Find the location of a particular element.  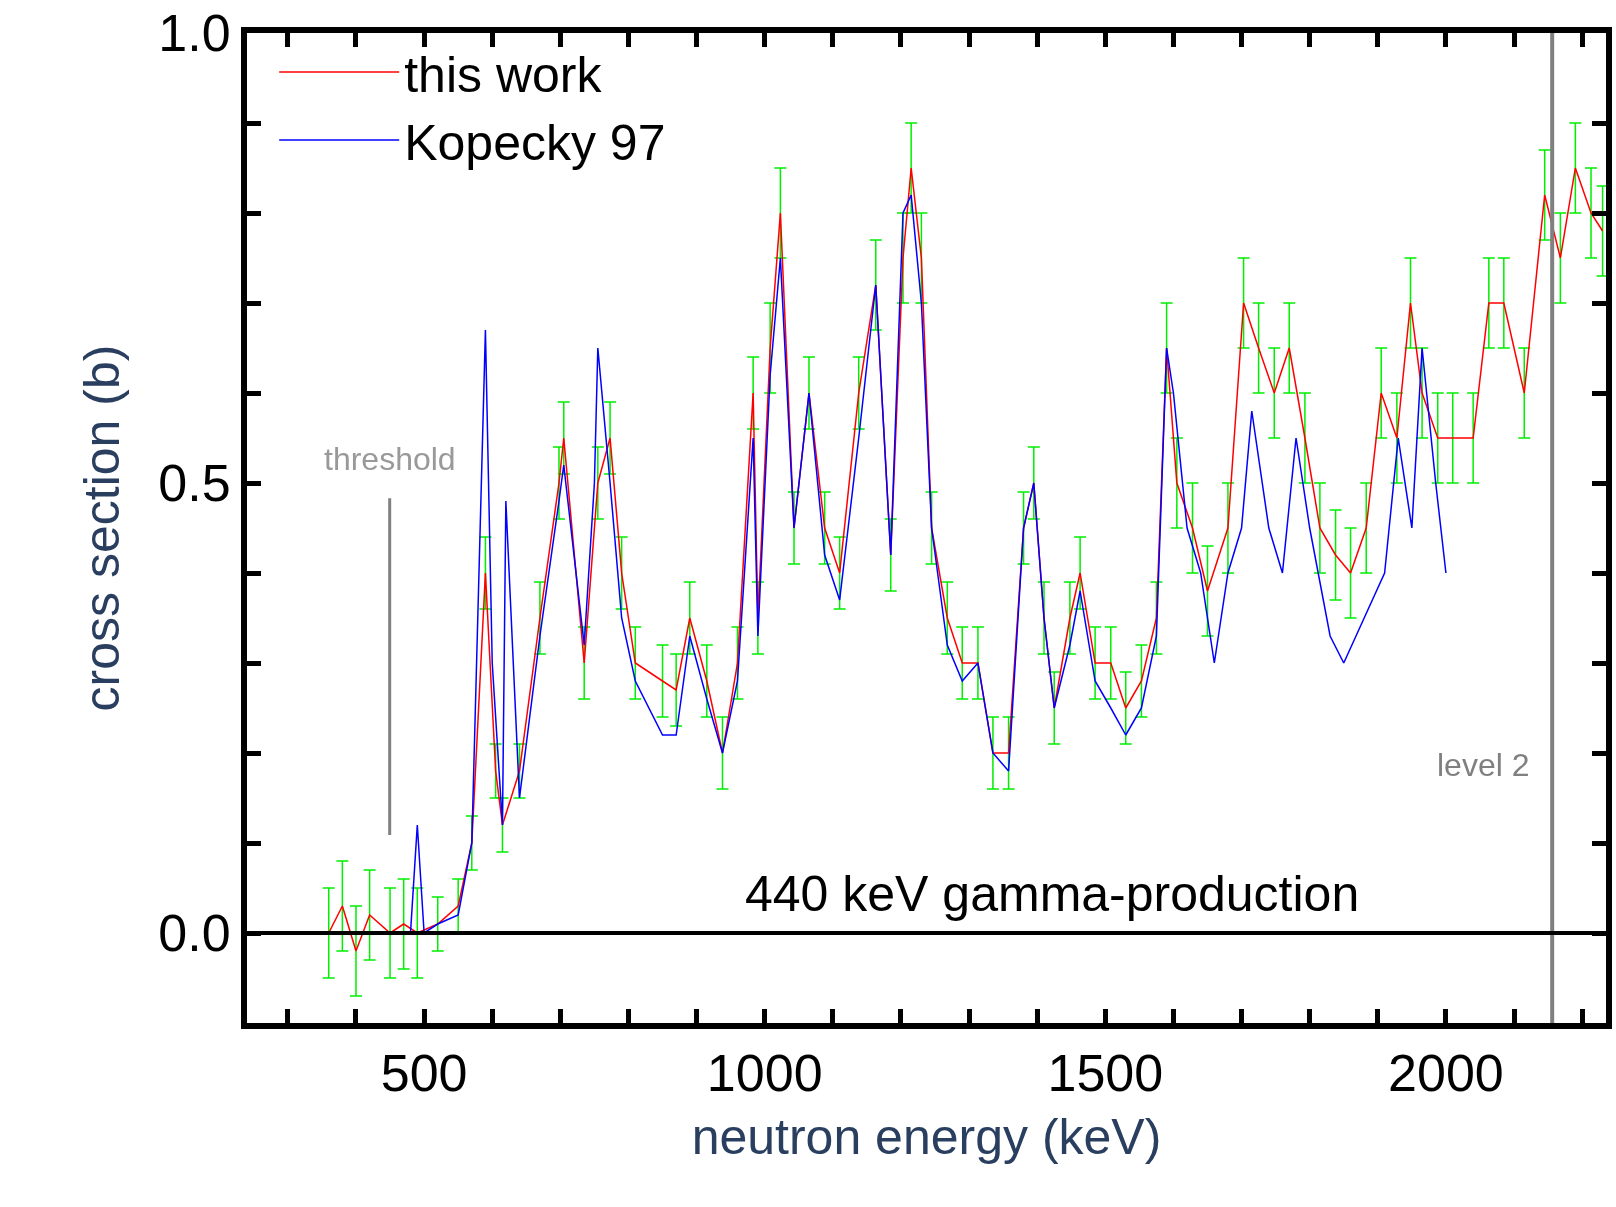

x-tick-label: 500 is located at coordinates (424, 1073).